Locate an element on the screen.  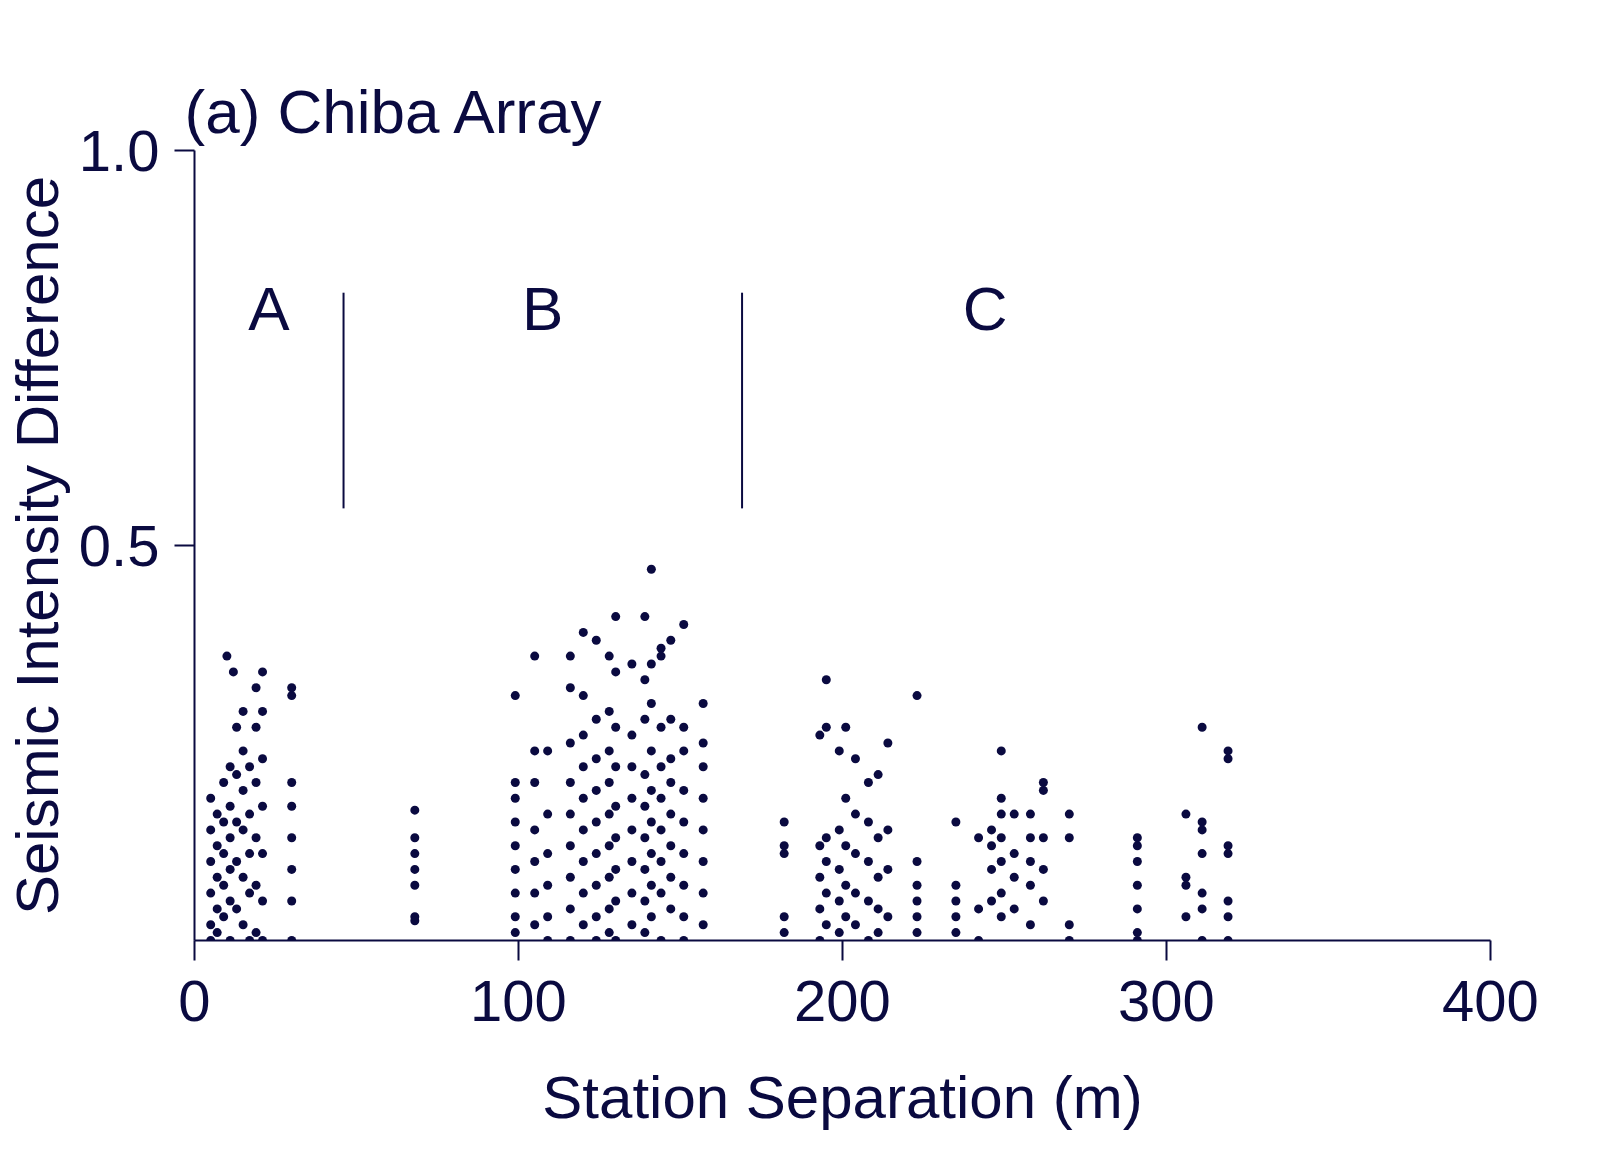
x-tick-label: 0 is located at coordinates (194, 1000).